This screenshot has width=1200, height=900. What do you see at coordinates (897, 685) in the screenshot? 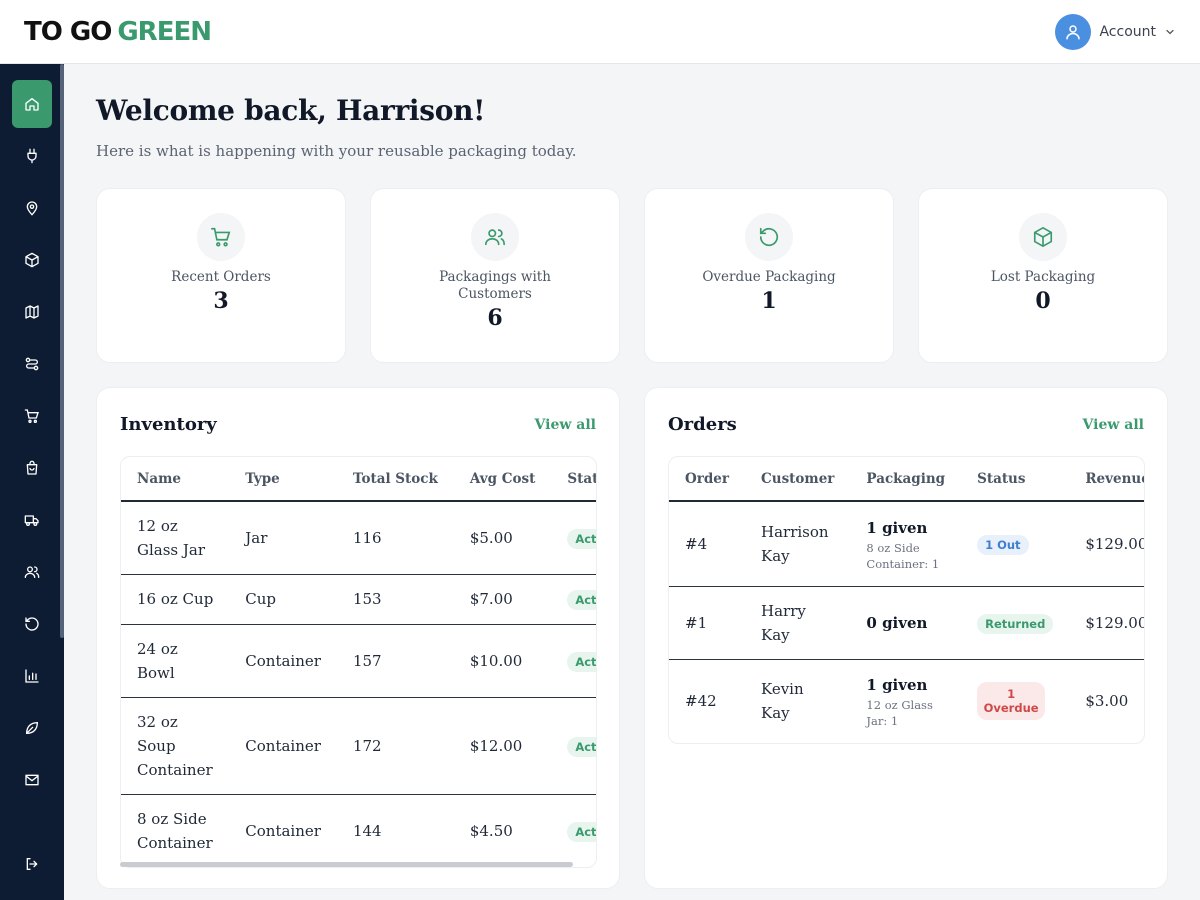
I see `packaging-count: 1 given` at bounding box center [897, 685].